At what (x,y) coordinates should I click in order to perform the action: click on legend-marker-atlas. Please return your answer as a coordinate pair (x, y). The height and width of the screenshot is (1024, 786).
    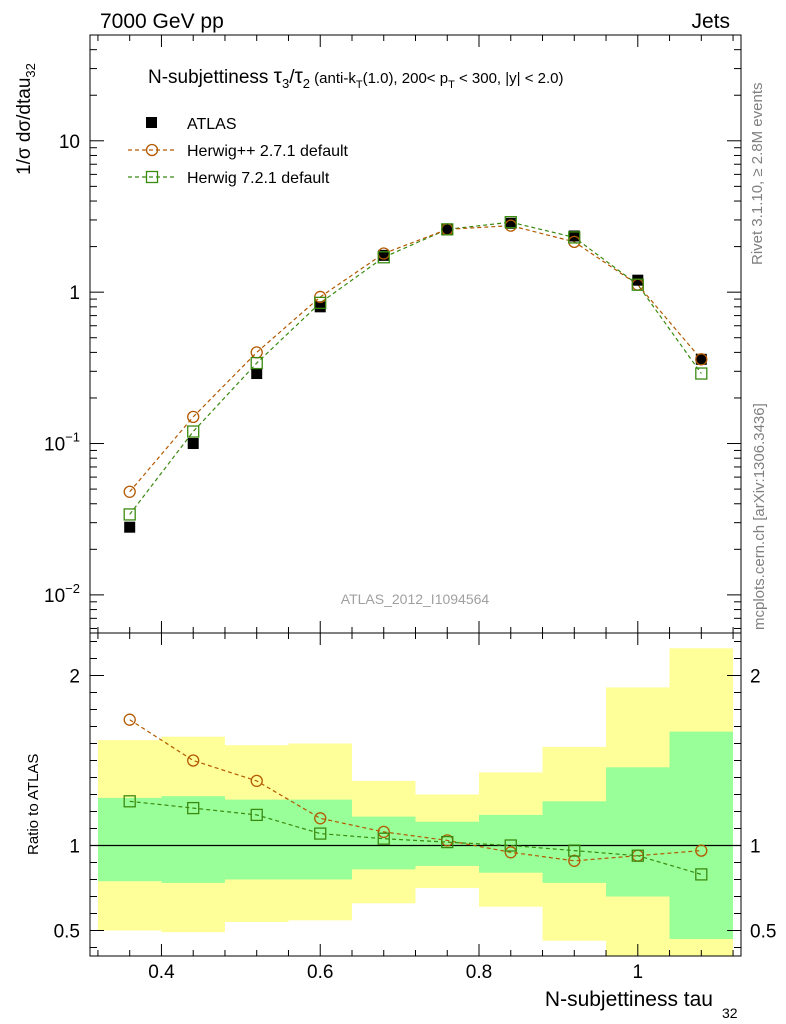
    Looking at the image, I should click on (151, 122).